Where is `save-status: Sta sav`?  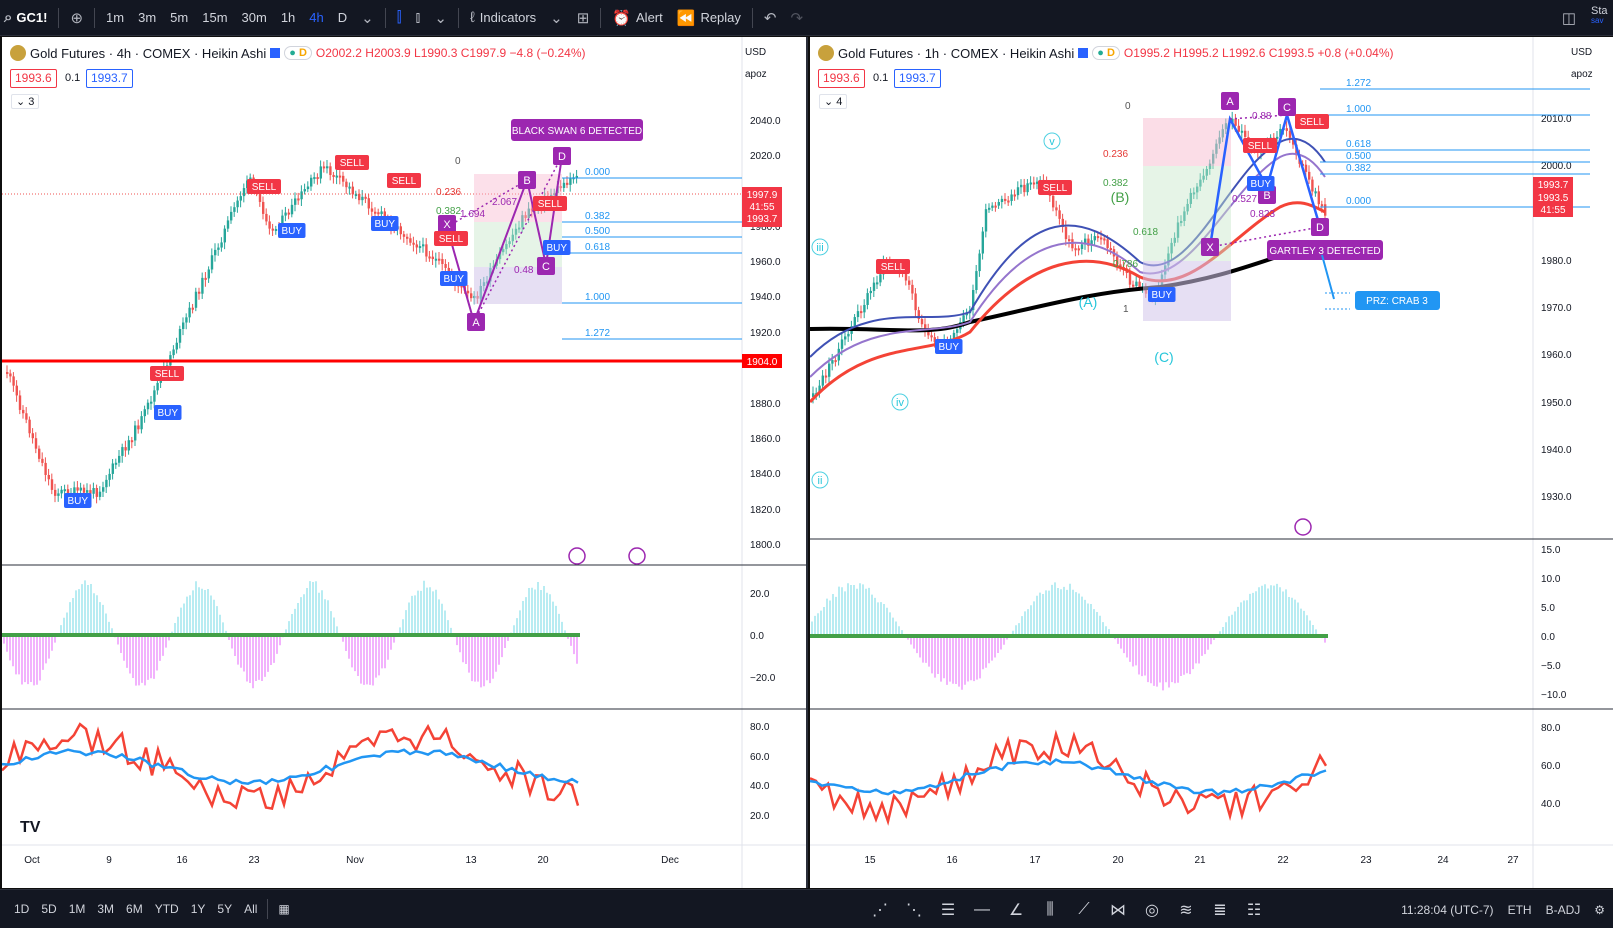
save-status: Sta sav is located at coordinates (1598, 18).